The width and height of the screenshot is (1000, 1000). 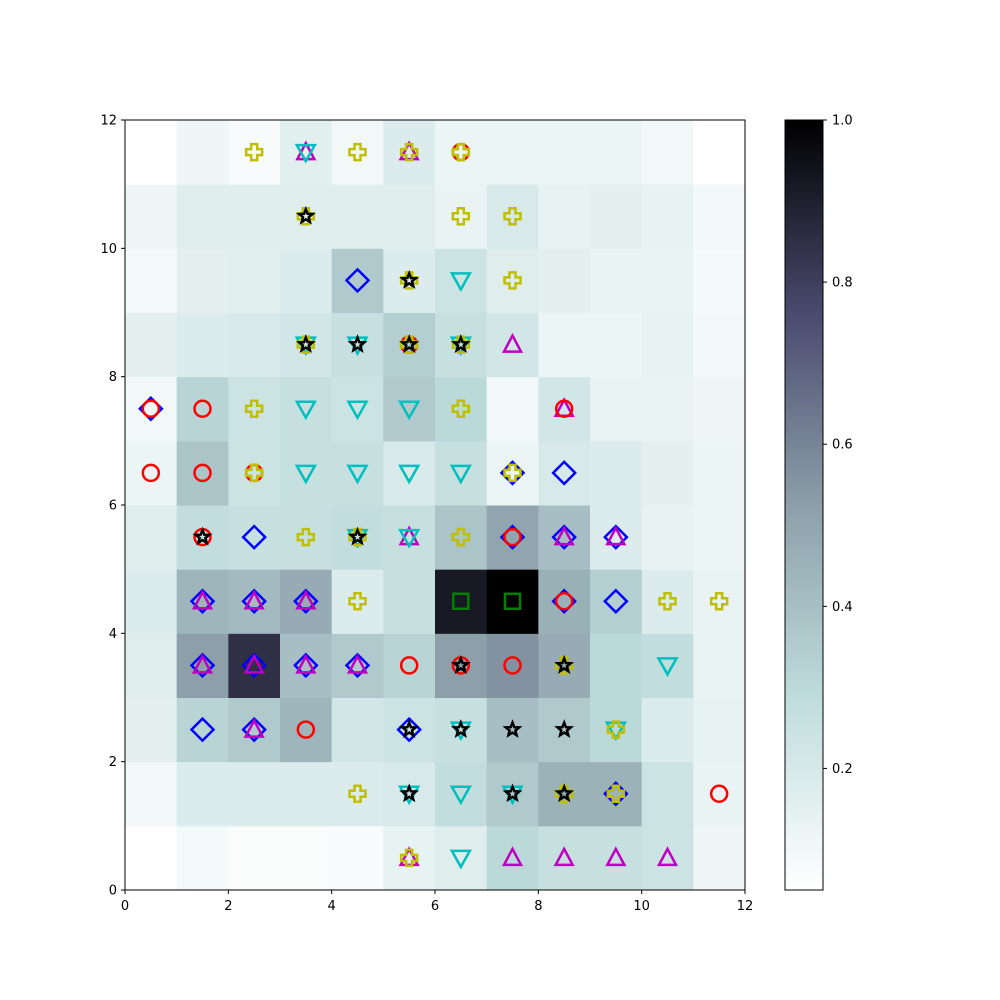 I want to click on y-tick-label: 0, so click(x=113, y=891).